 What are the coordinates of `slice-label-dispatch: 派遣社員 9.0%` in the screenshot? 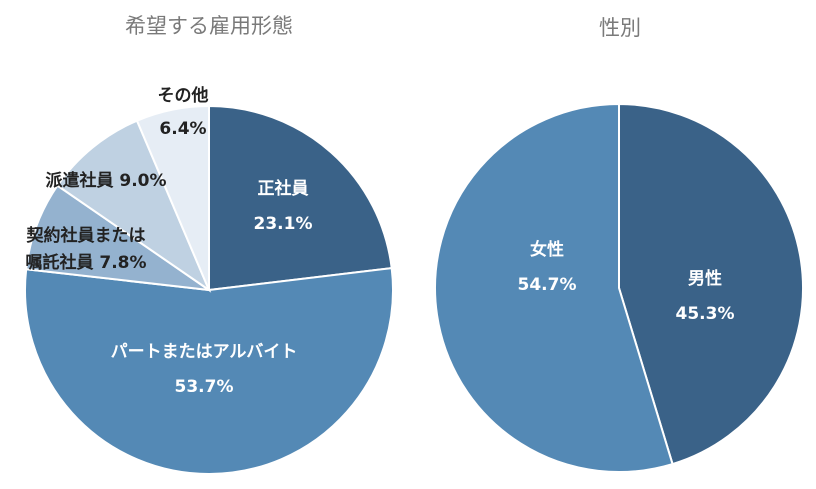 It's located at (105, 180).